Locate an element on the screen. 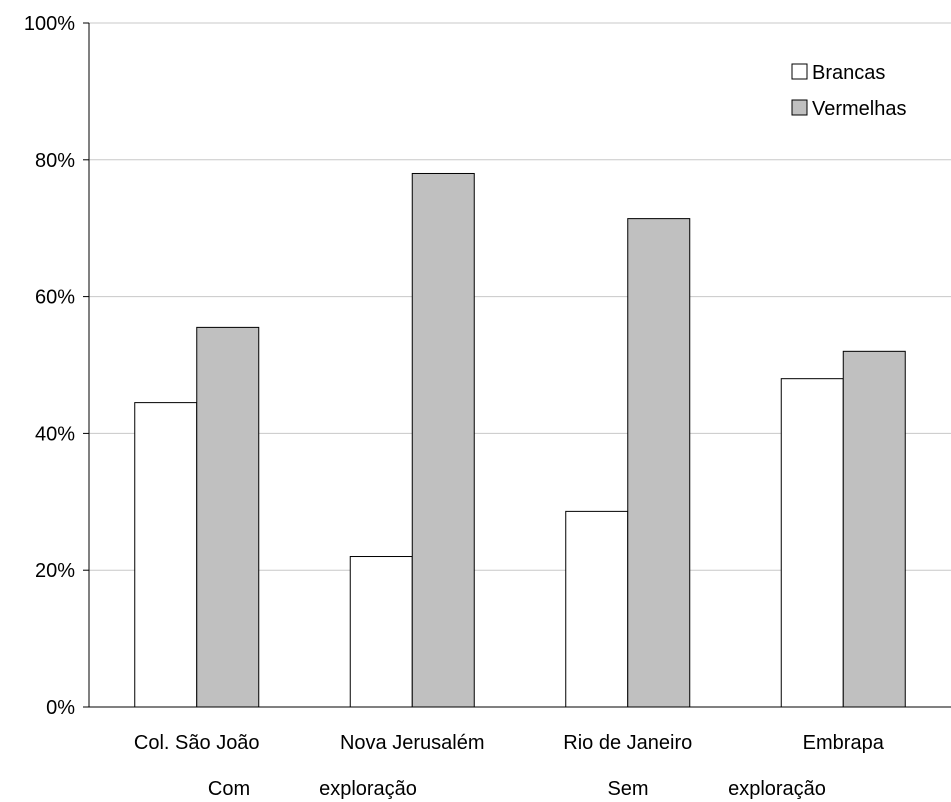 The image size is (951, 802). x-category-label: Col. São João is located at coordinates (197, 743).